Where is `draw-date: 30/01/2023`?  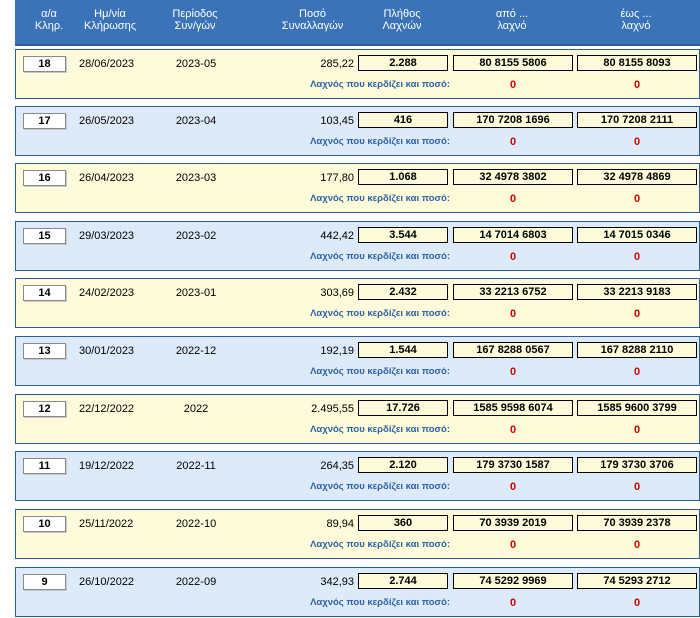
draw-date: 30/01/2023 is located at coordinates (107, 351).